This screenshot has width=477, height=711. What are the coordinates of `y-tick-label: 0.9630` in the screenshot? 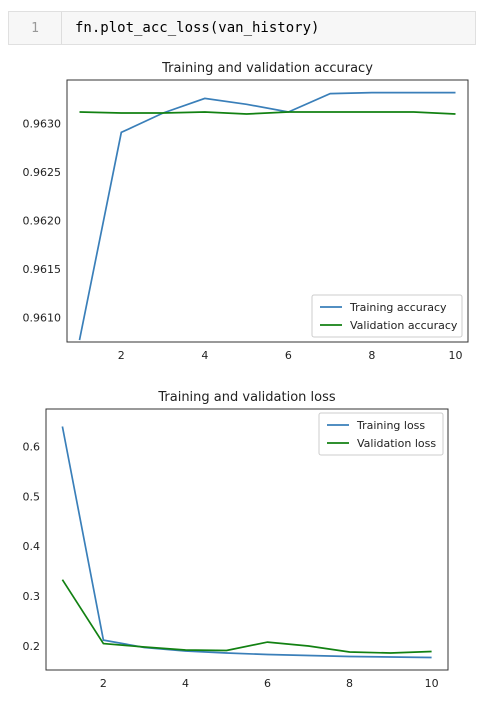 It's located at (42, 124).